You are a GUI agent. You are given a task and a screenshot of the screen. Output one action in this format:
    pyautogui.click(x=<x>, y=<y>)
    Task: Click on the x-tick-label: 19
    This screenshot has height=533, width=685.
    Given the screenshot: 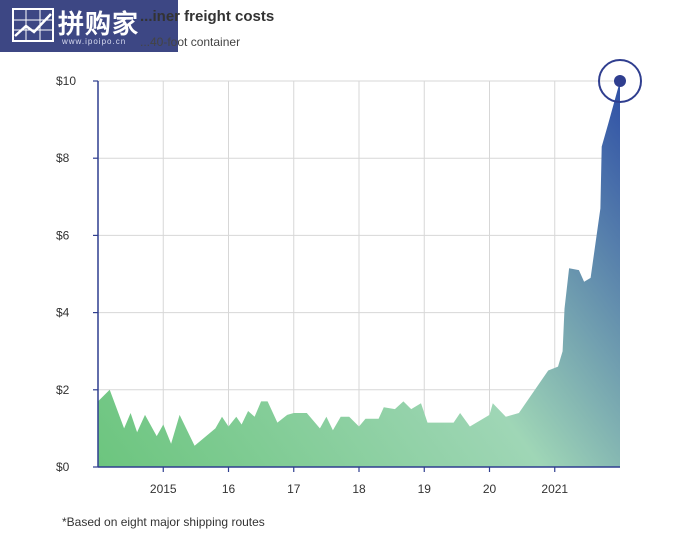 What is the action you would take?
    pyautogui.click(x=425, y=489)
    